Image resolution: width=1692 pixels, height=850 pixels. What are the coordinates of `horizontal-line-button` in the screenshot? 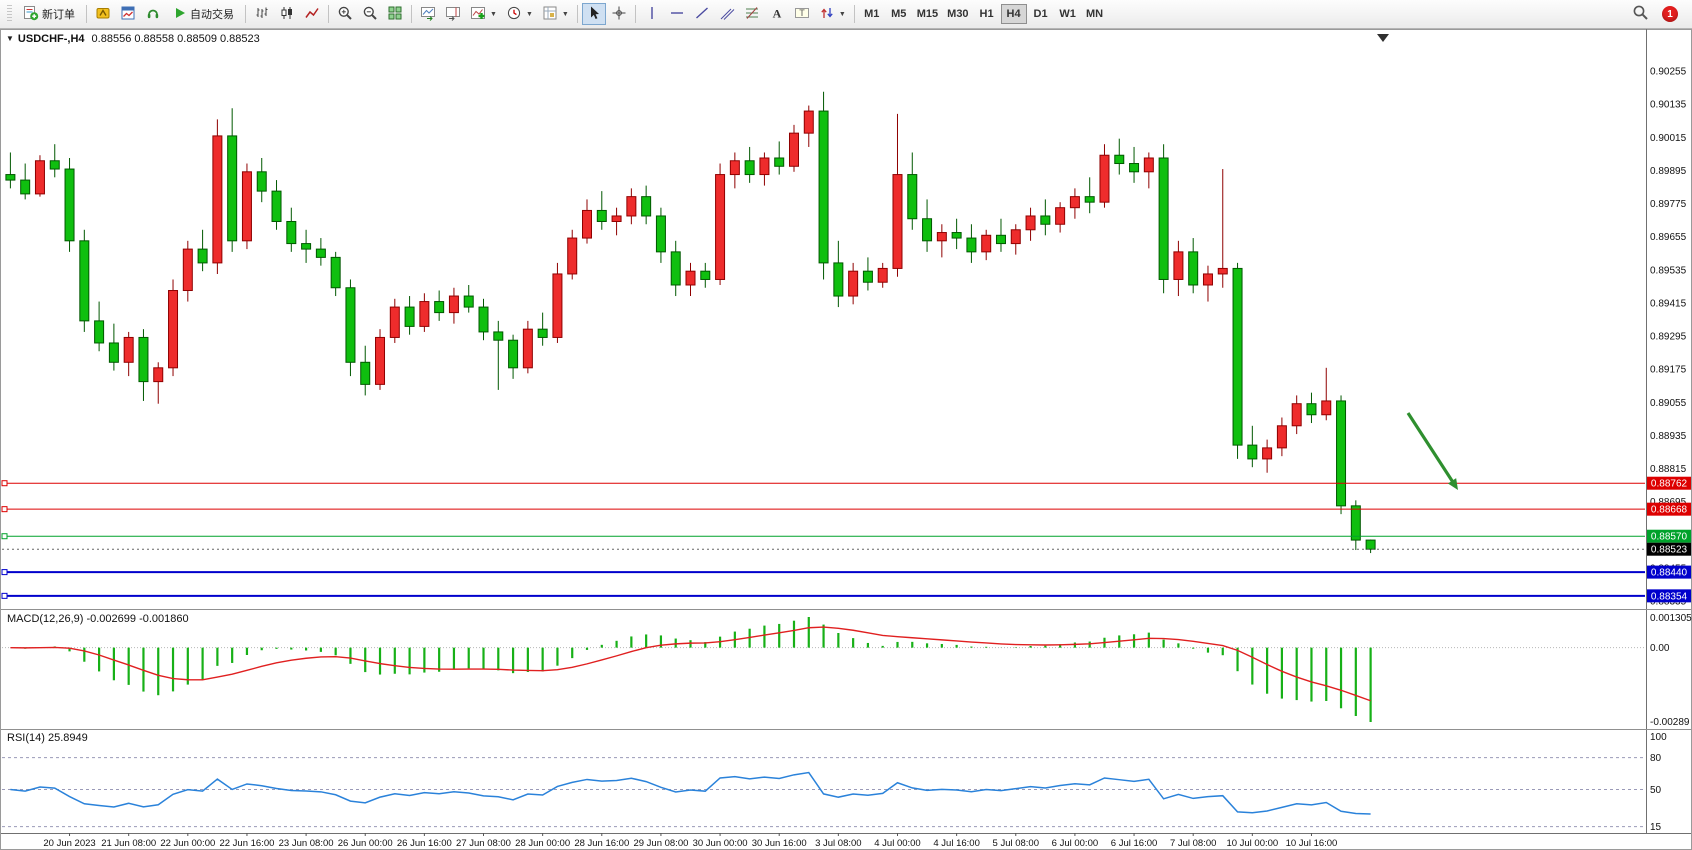 It's located at (677, 14).